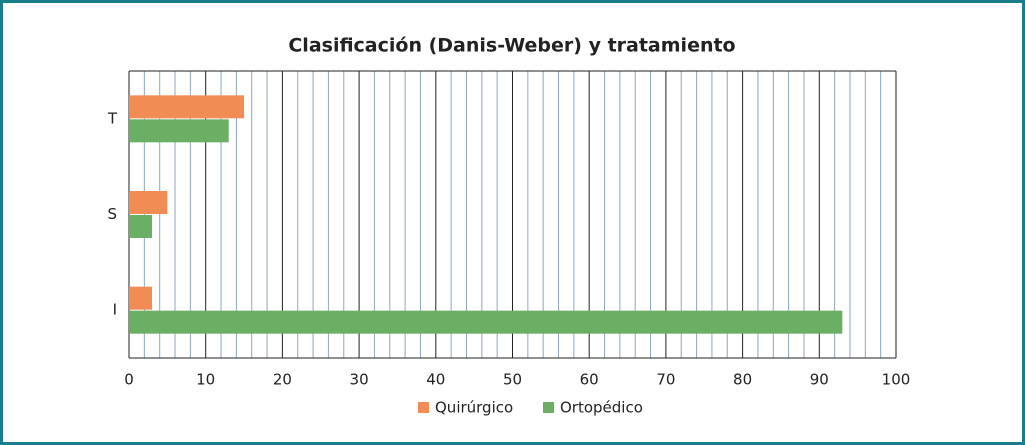 This screenshot has height=445, width=1025. I want to click on y-tick-label: S, so click(112, 214).